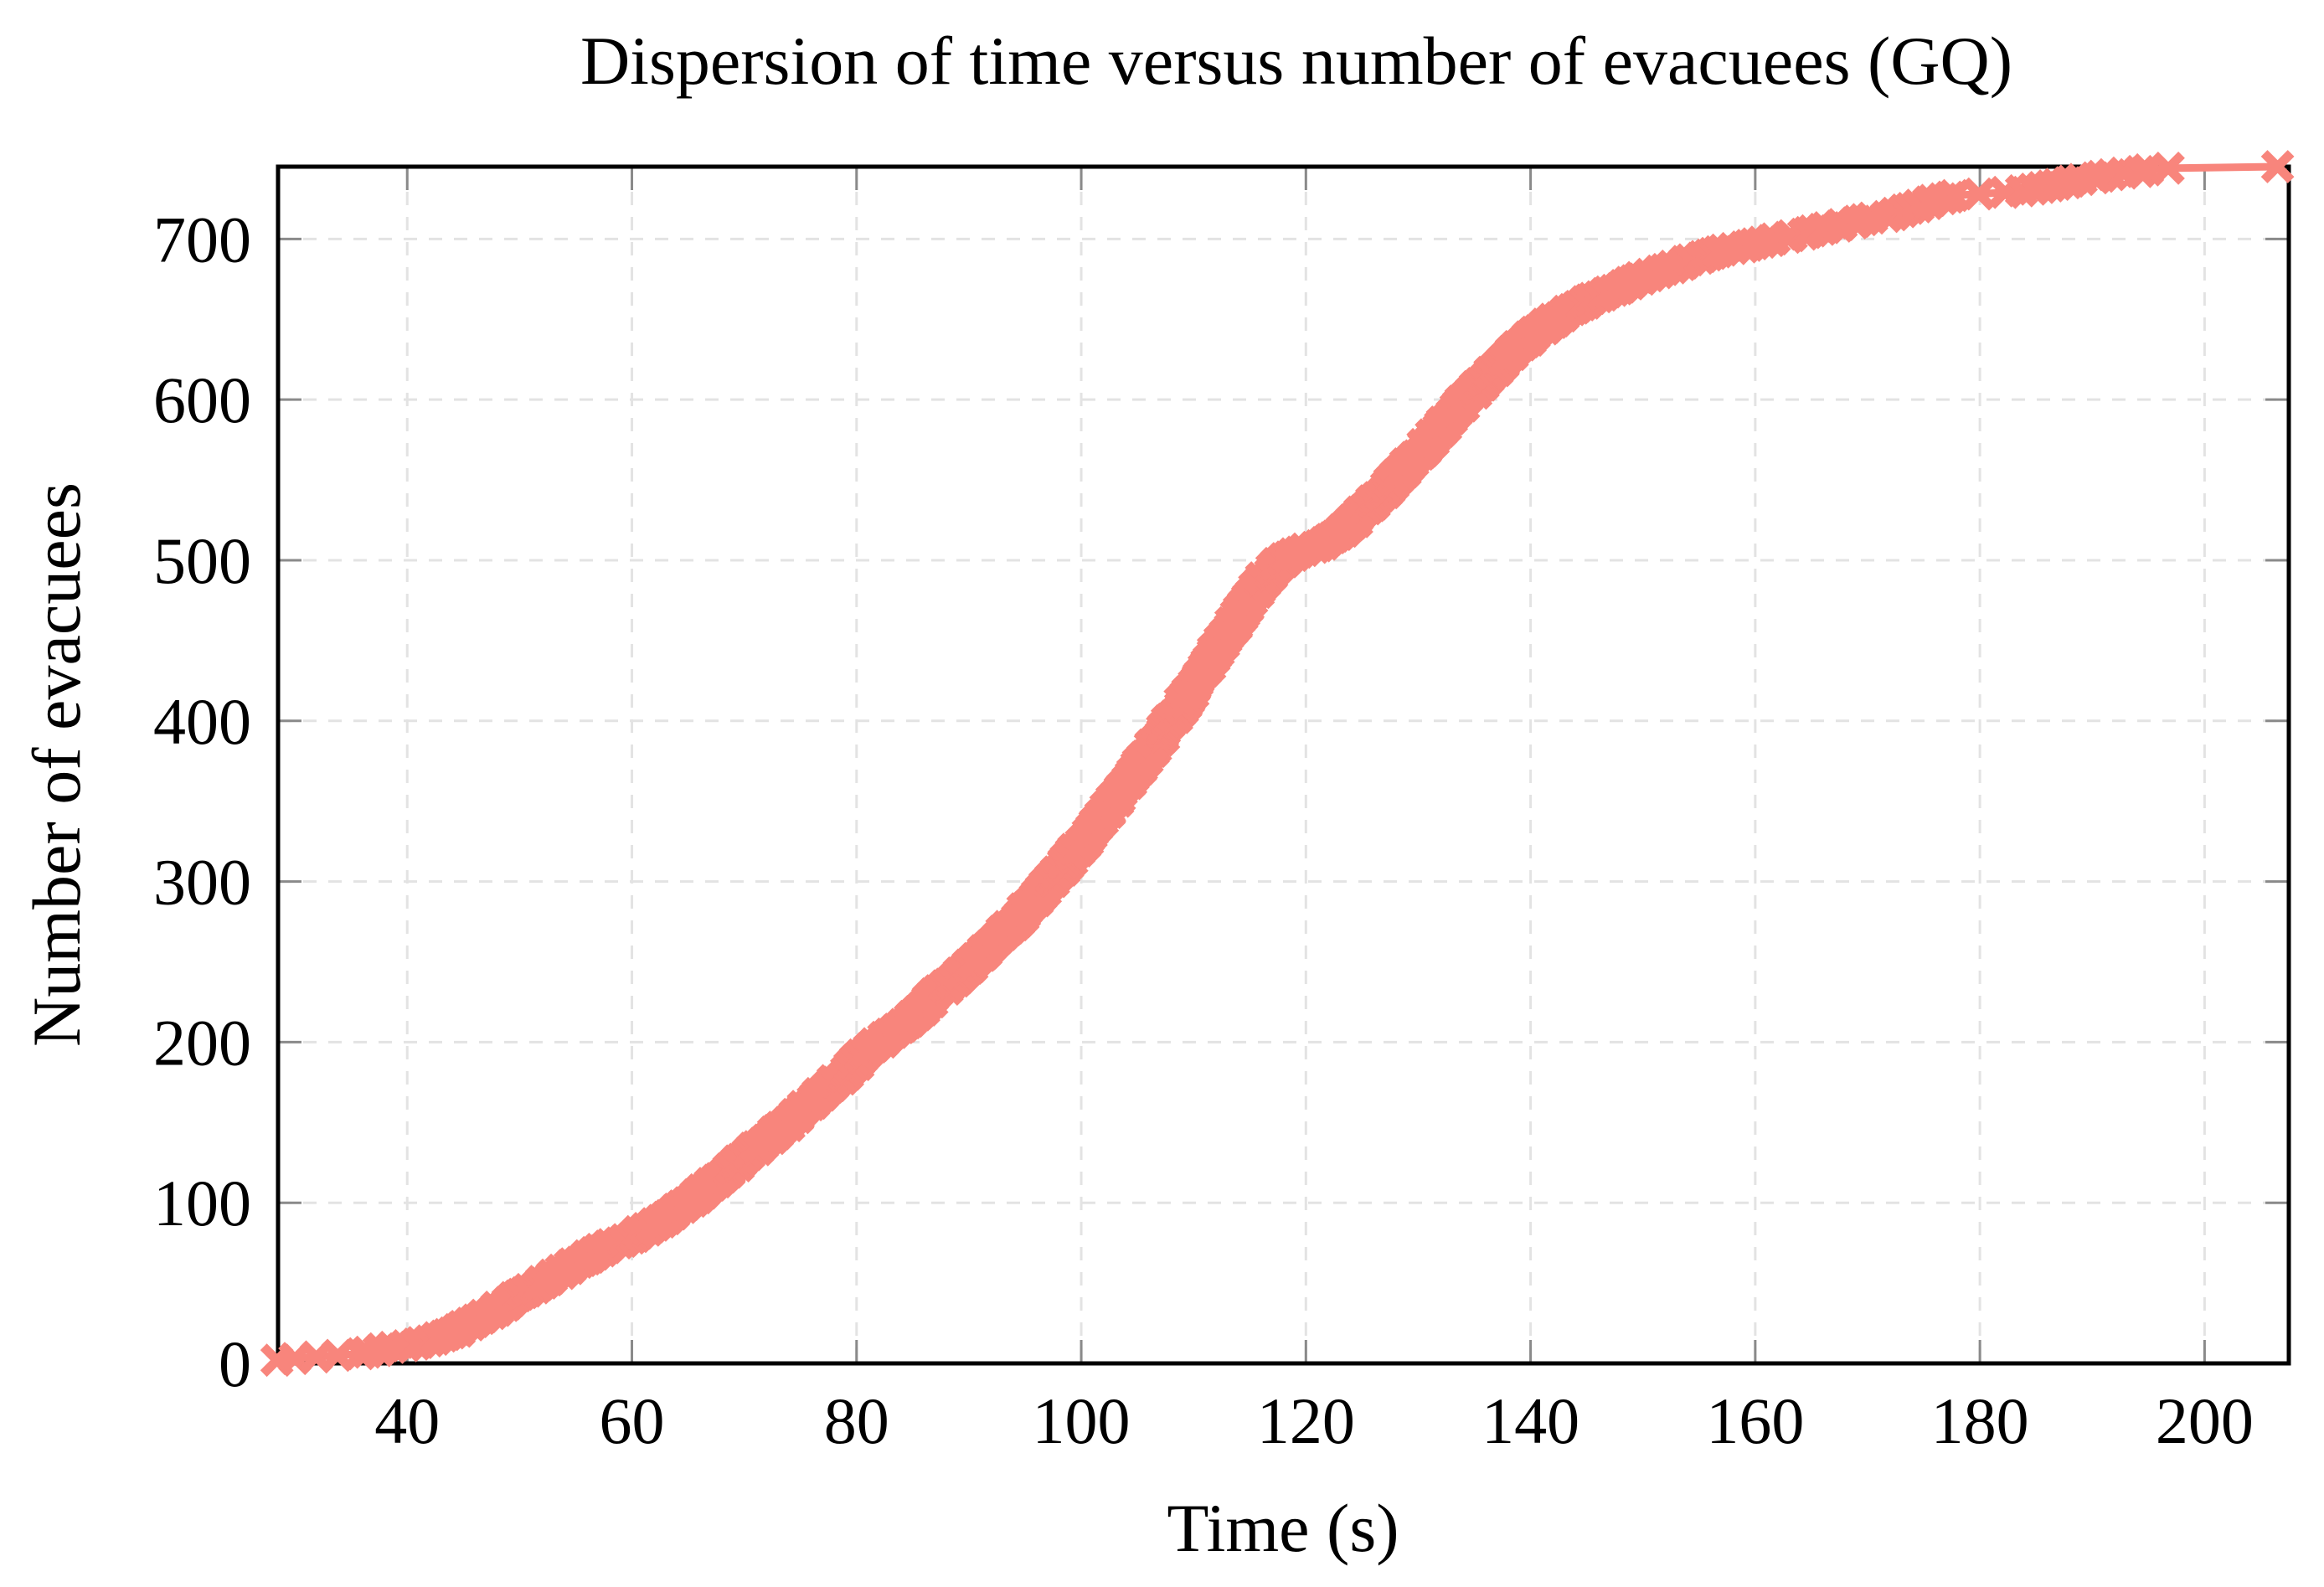 The width and height of the screenshot is (2324, 1587). I want to click on y-tick-label: 700, so click(202, 240).